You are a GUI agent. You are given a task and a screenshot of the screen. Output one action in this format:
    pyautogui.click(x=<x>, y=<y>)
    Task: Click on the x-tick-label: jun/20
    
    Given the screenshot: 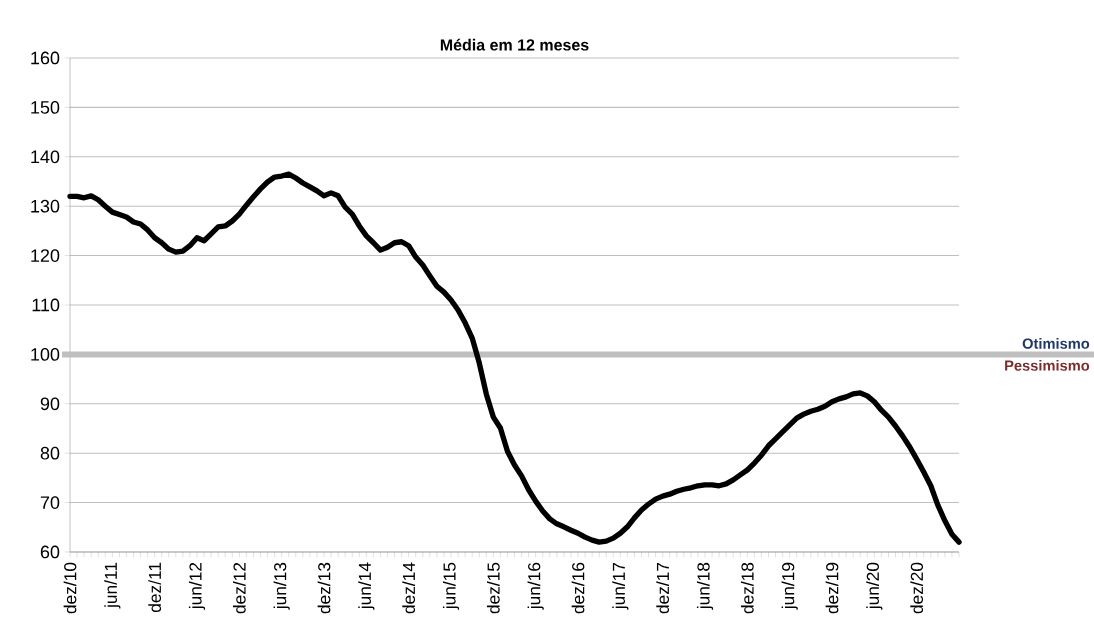 What is the action you would take?
    pyautogui.click(x=874, y=586)
    